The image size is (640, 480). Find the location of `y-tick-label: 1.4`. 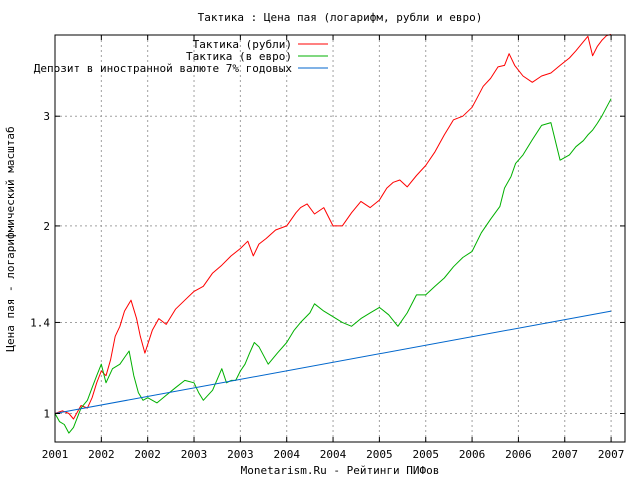

y-tick-label: 1.4 is located at coordinates (40, 322).